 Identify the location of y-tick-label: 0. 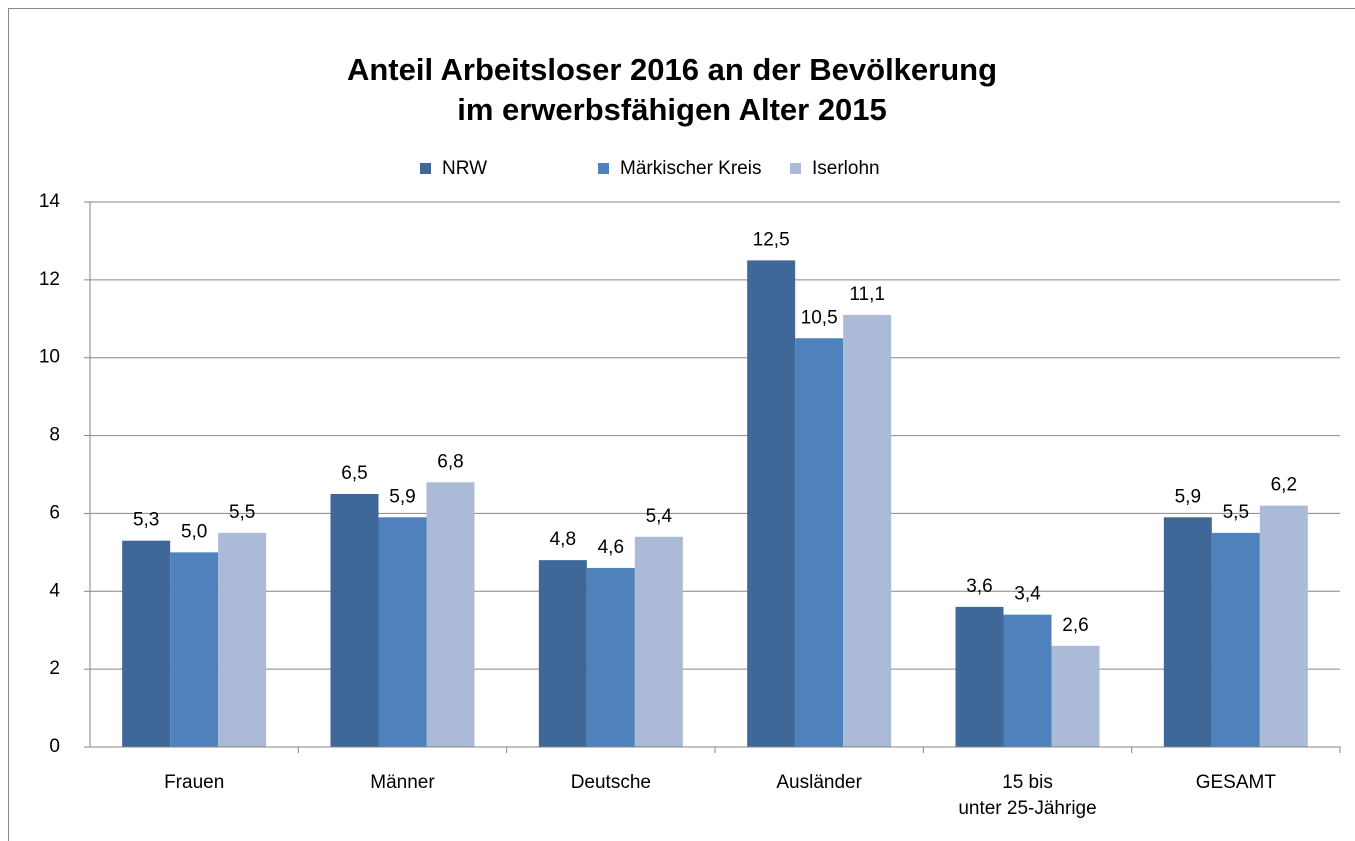
(54, 746).